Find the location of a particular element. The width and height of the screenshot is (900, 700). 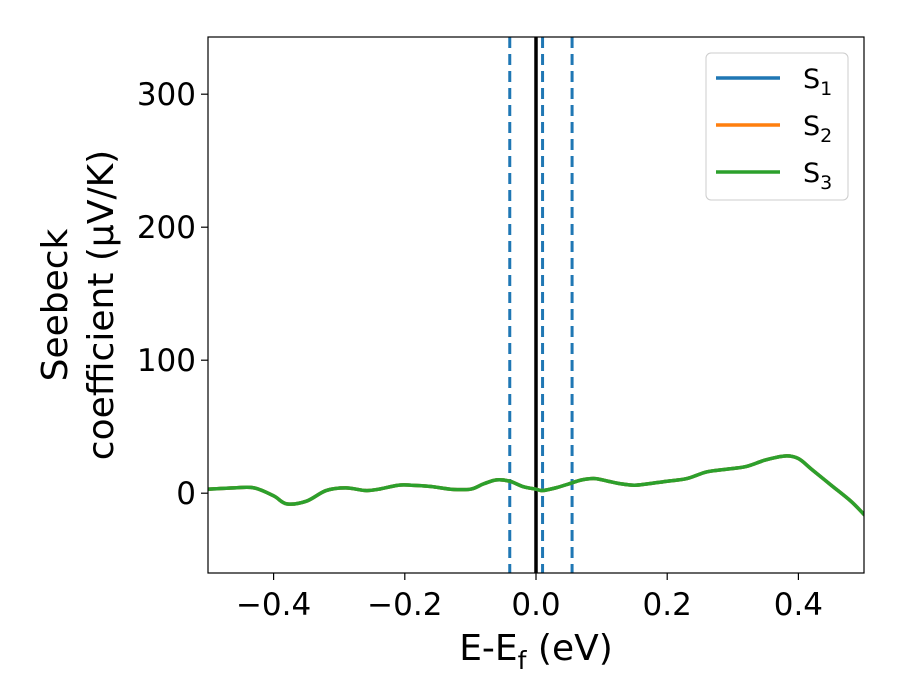

y-axis-label-line1: Seebeck is located at coordinates (55, 304).